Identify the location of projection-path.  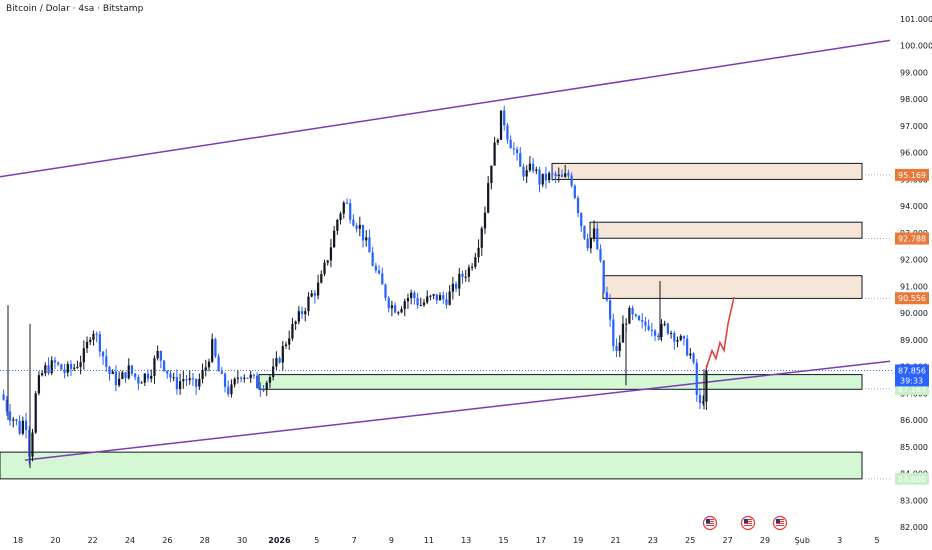
(720, 333).